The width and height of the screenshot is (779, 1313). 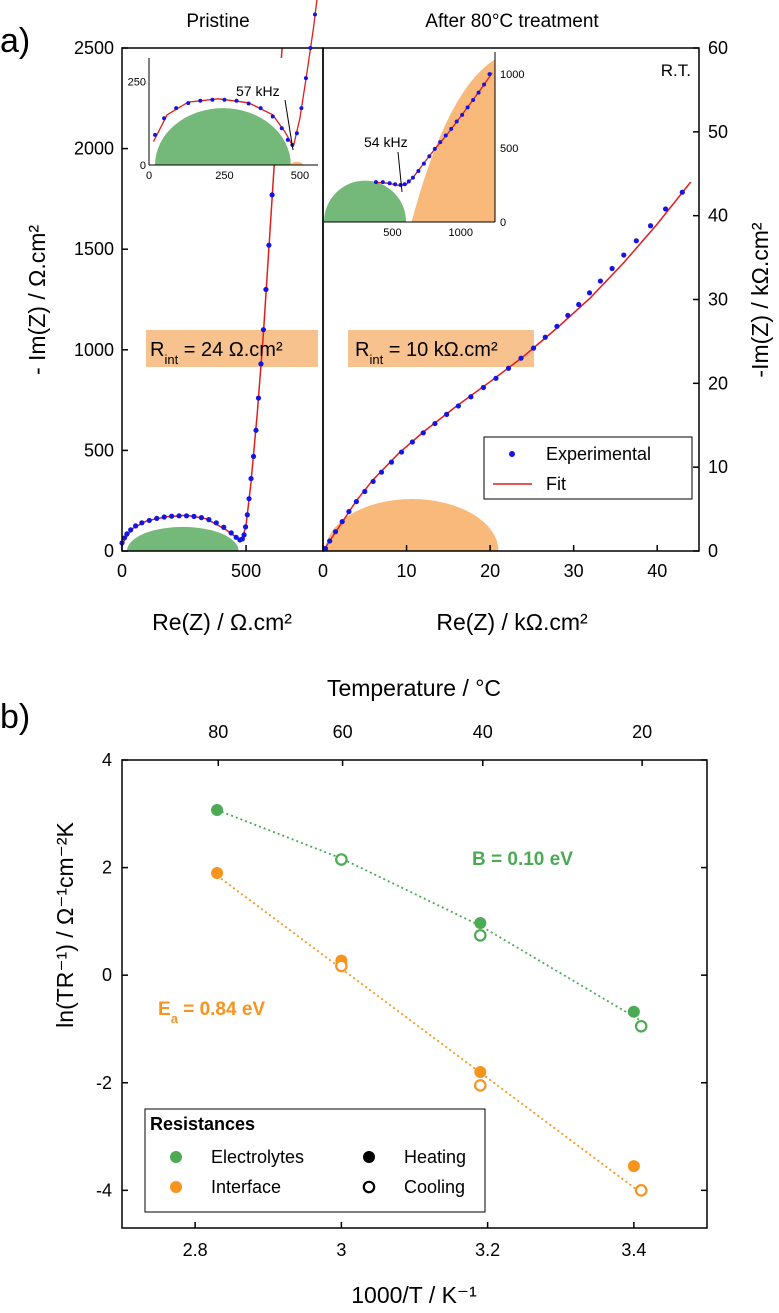 I want to click on heating-point-electrolytes, so click(x=480, y=922).